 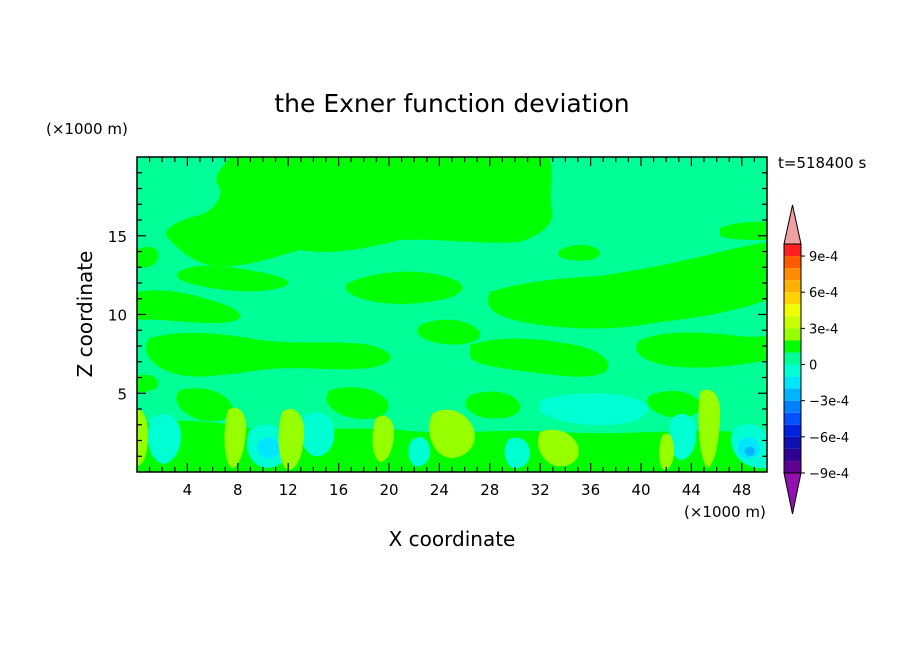 I want to click on x-tick-label: 44, so click(x=691, y=490).